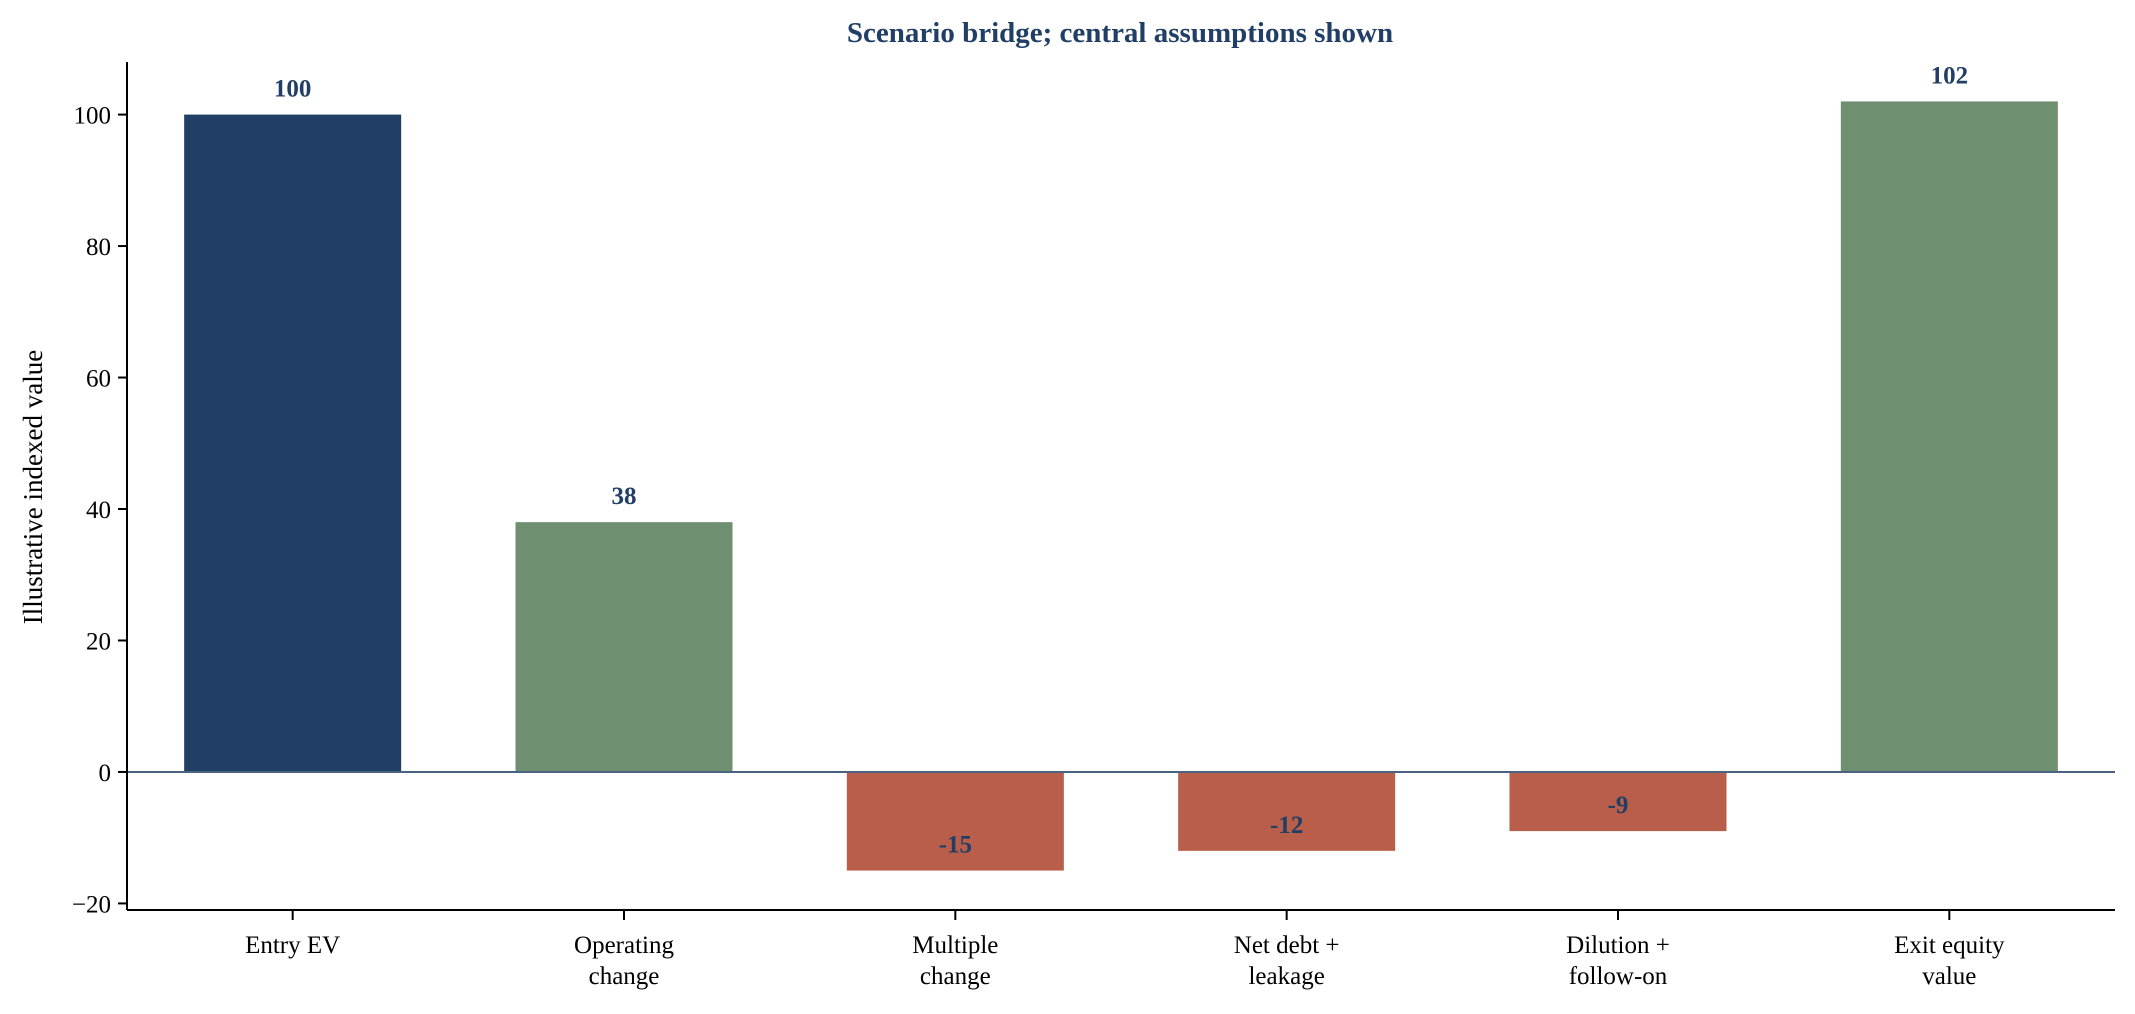 The width and height of the screenshot is (2135, 1014). What do you see at coordinates (105, 773) in the screenshot?
I see `y-tick-label: 0` at bounding box center [105, 773].